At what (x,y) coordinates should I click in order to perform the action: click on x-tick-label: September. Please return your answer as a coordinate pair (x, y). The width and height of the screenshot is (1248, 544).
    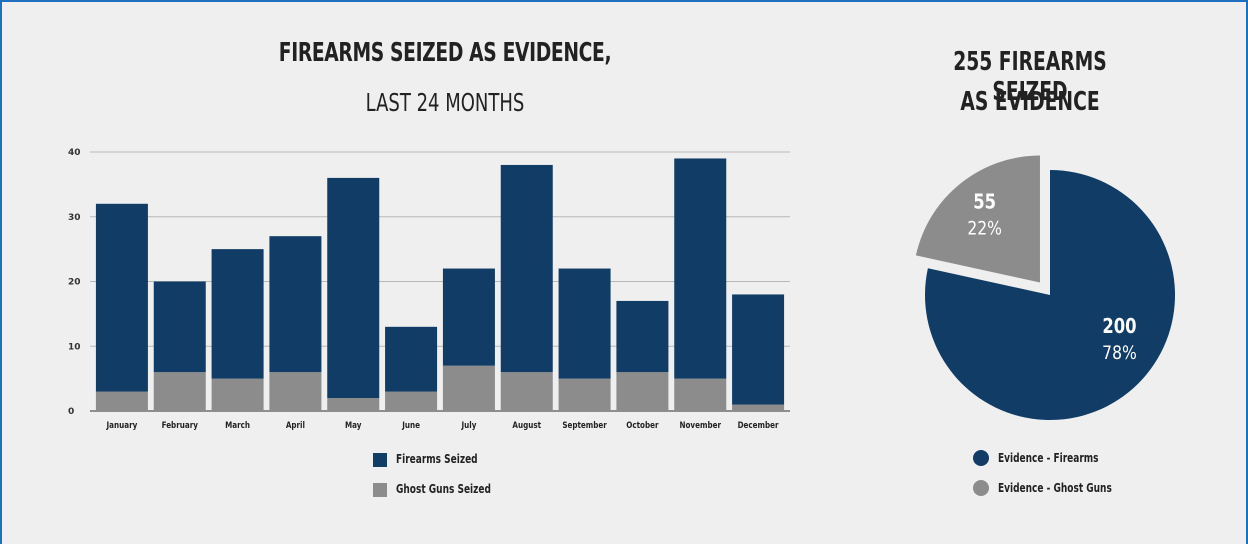
    Looking at the image, I should click on (584, 424).